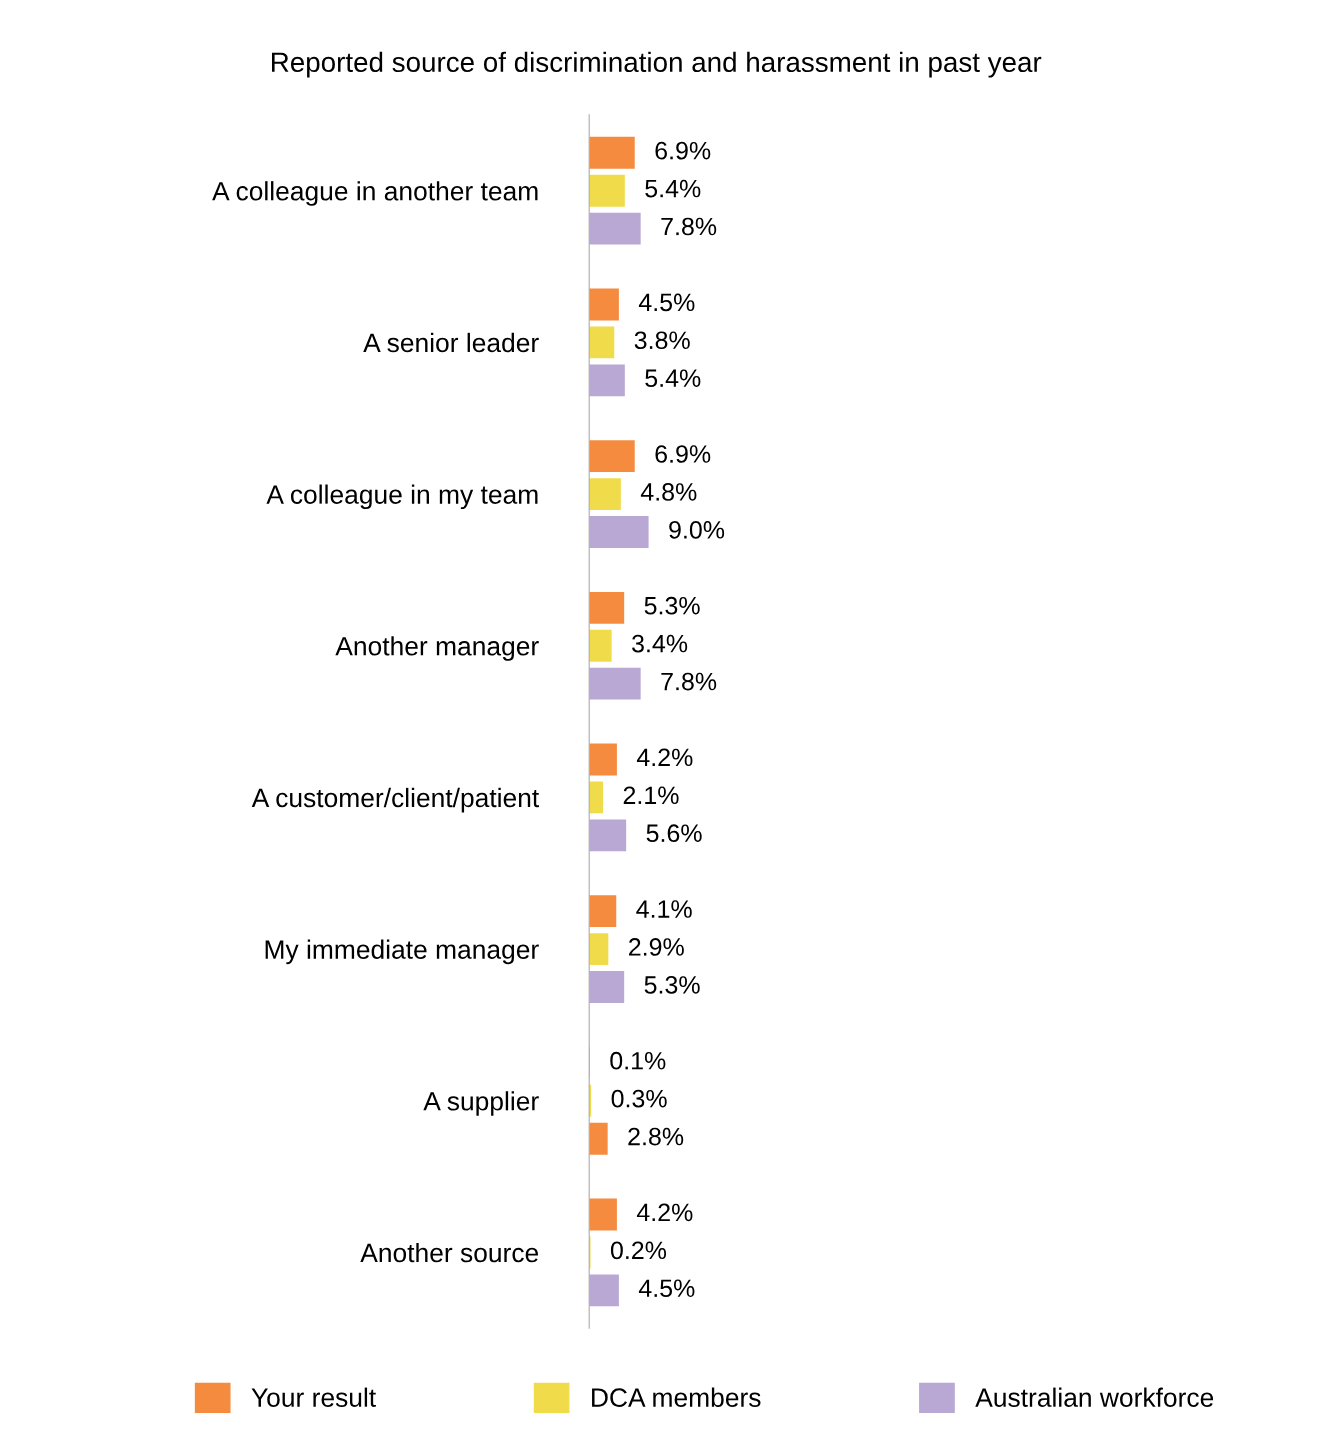 The height and width of the screenshot is (1436, 1330). Describe the element at coordinates (651, 795) in the screenshot. I see `data-label: 2.1%` at that location.